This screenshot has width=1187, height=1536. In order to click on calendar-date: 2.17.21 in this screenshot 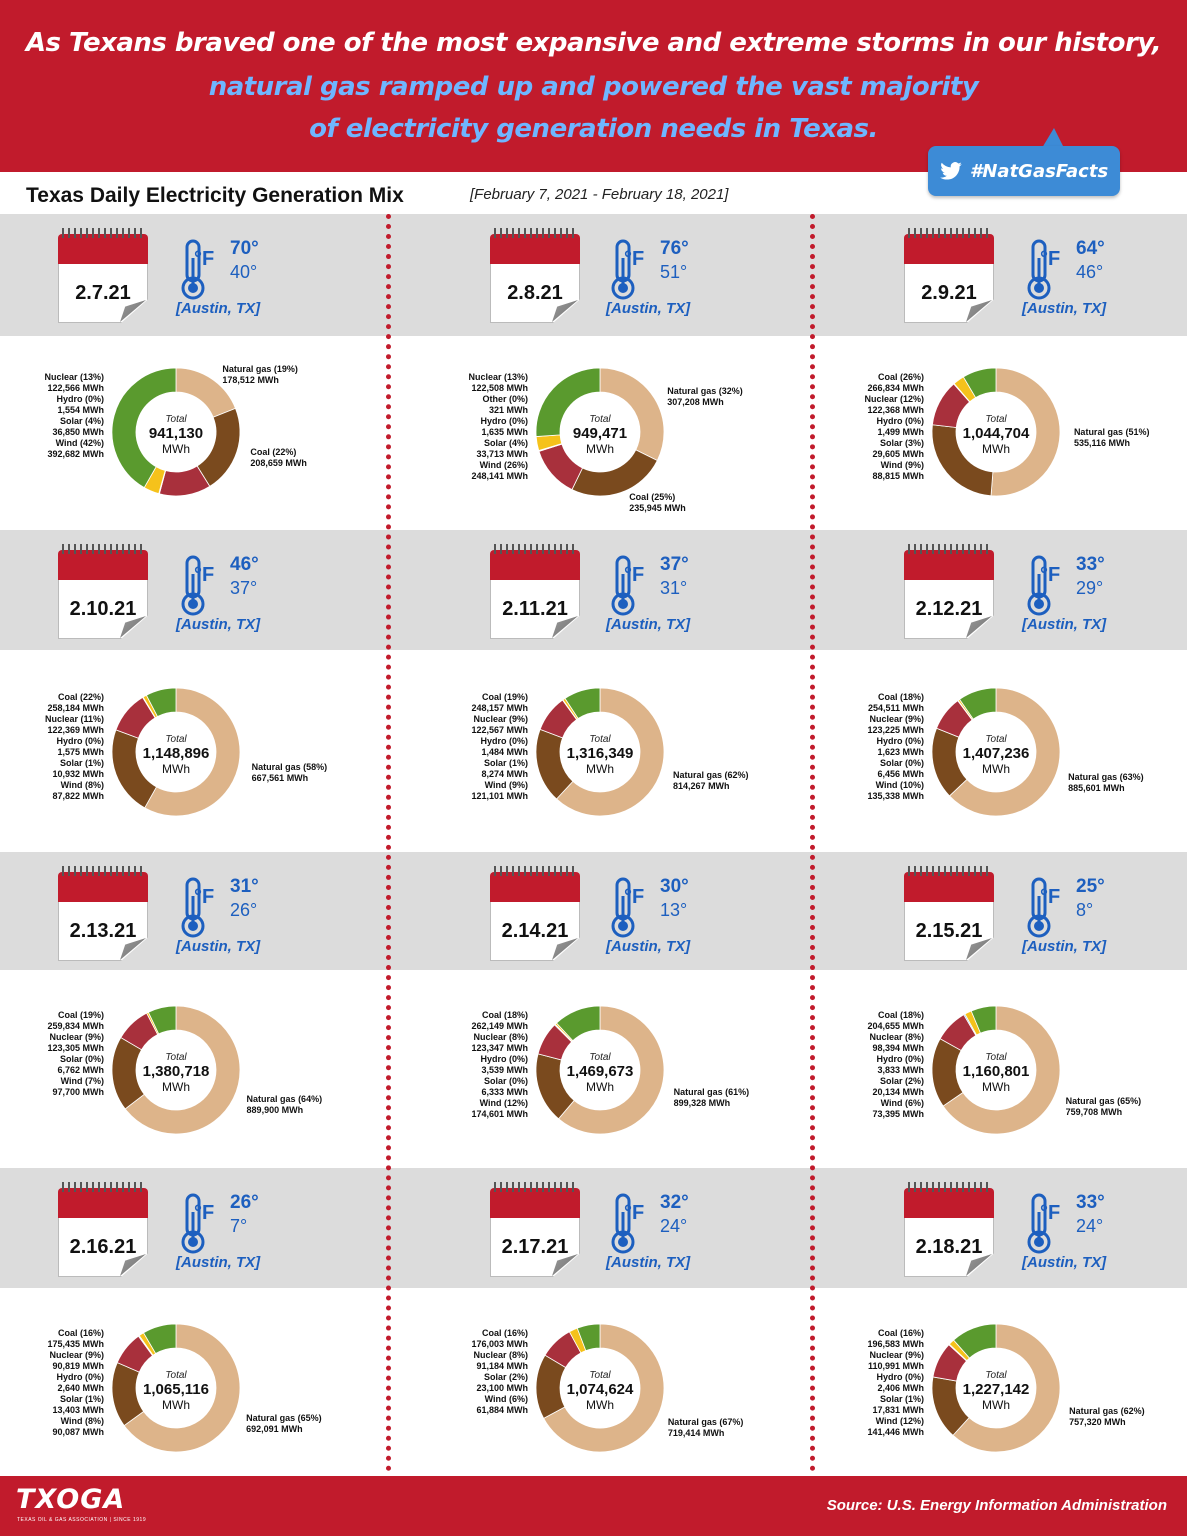, I will do `click(535, 1247)`.